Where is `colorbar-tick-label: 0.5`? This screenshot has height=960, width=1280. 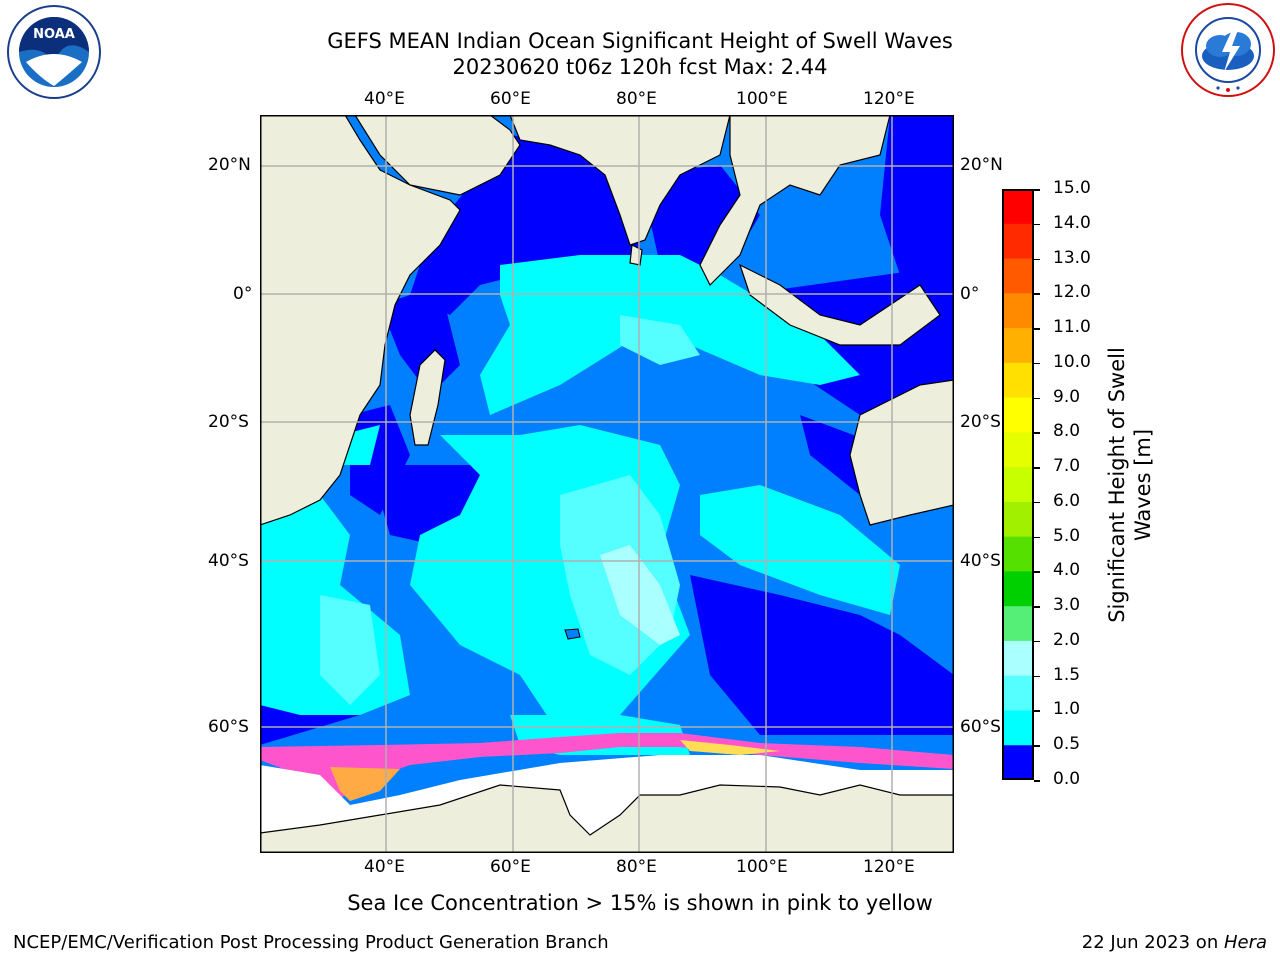
colorbar-tick-label: 0.5 is located at coordinates (1067, 744).